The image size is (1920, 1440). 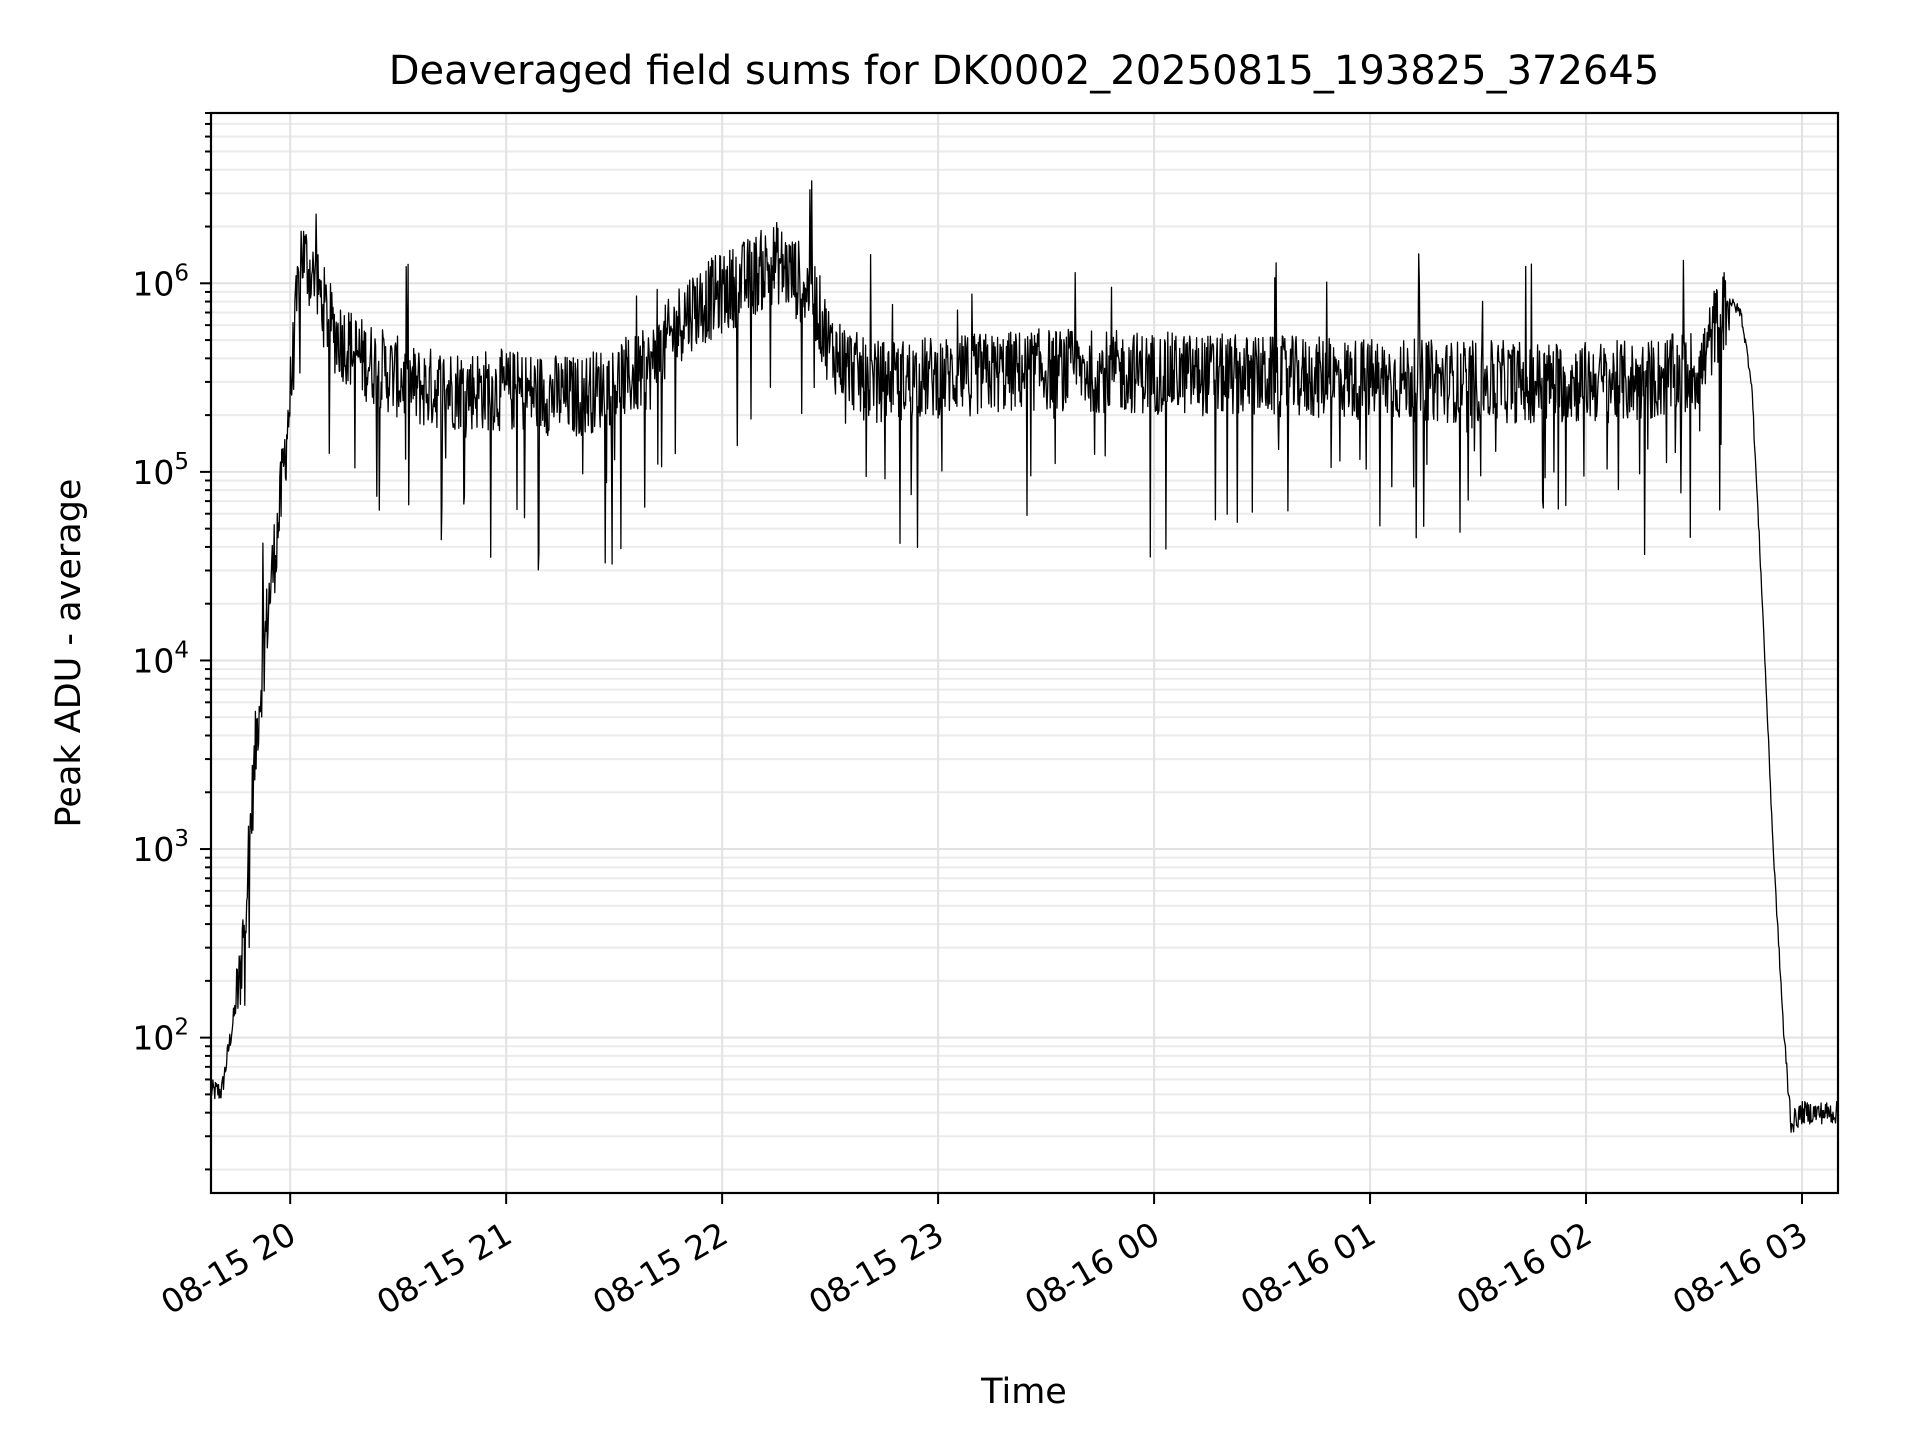 What do you see at coordinates (181, 650) in the screenshot?
I see `y-tick-exponent: 4` at bounding box center [181, 650].